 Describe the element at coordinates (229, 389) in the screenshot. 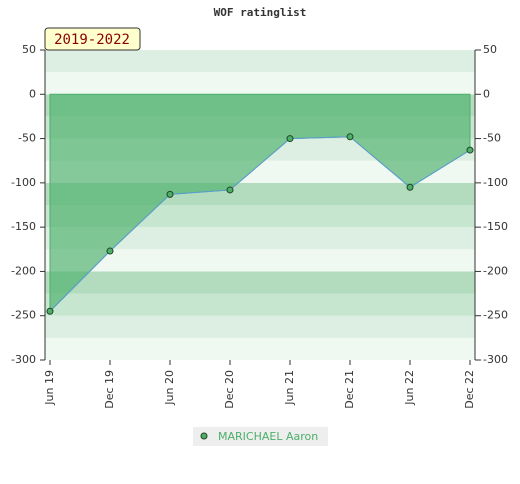

I see `x-tick-label: Dec 20` at that location.